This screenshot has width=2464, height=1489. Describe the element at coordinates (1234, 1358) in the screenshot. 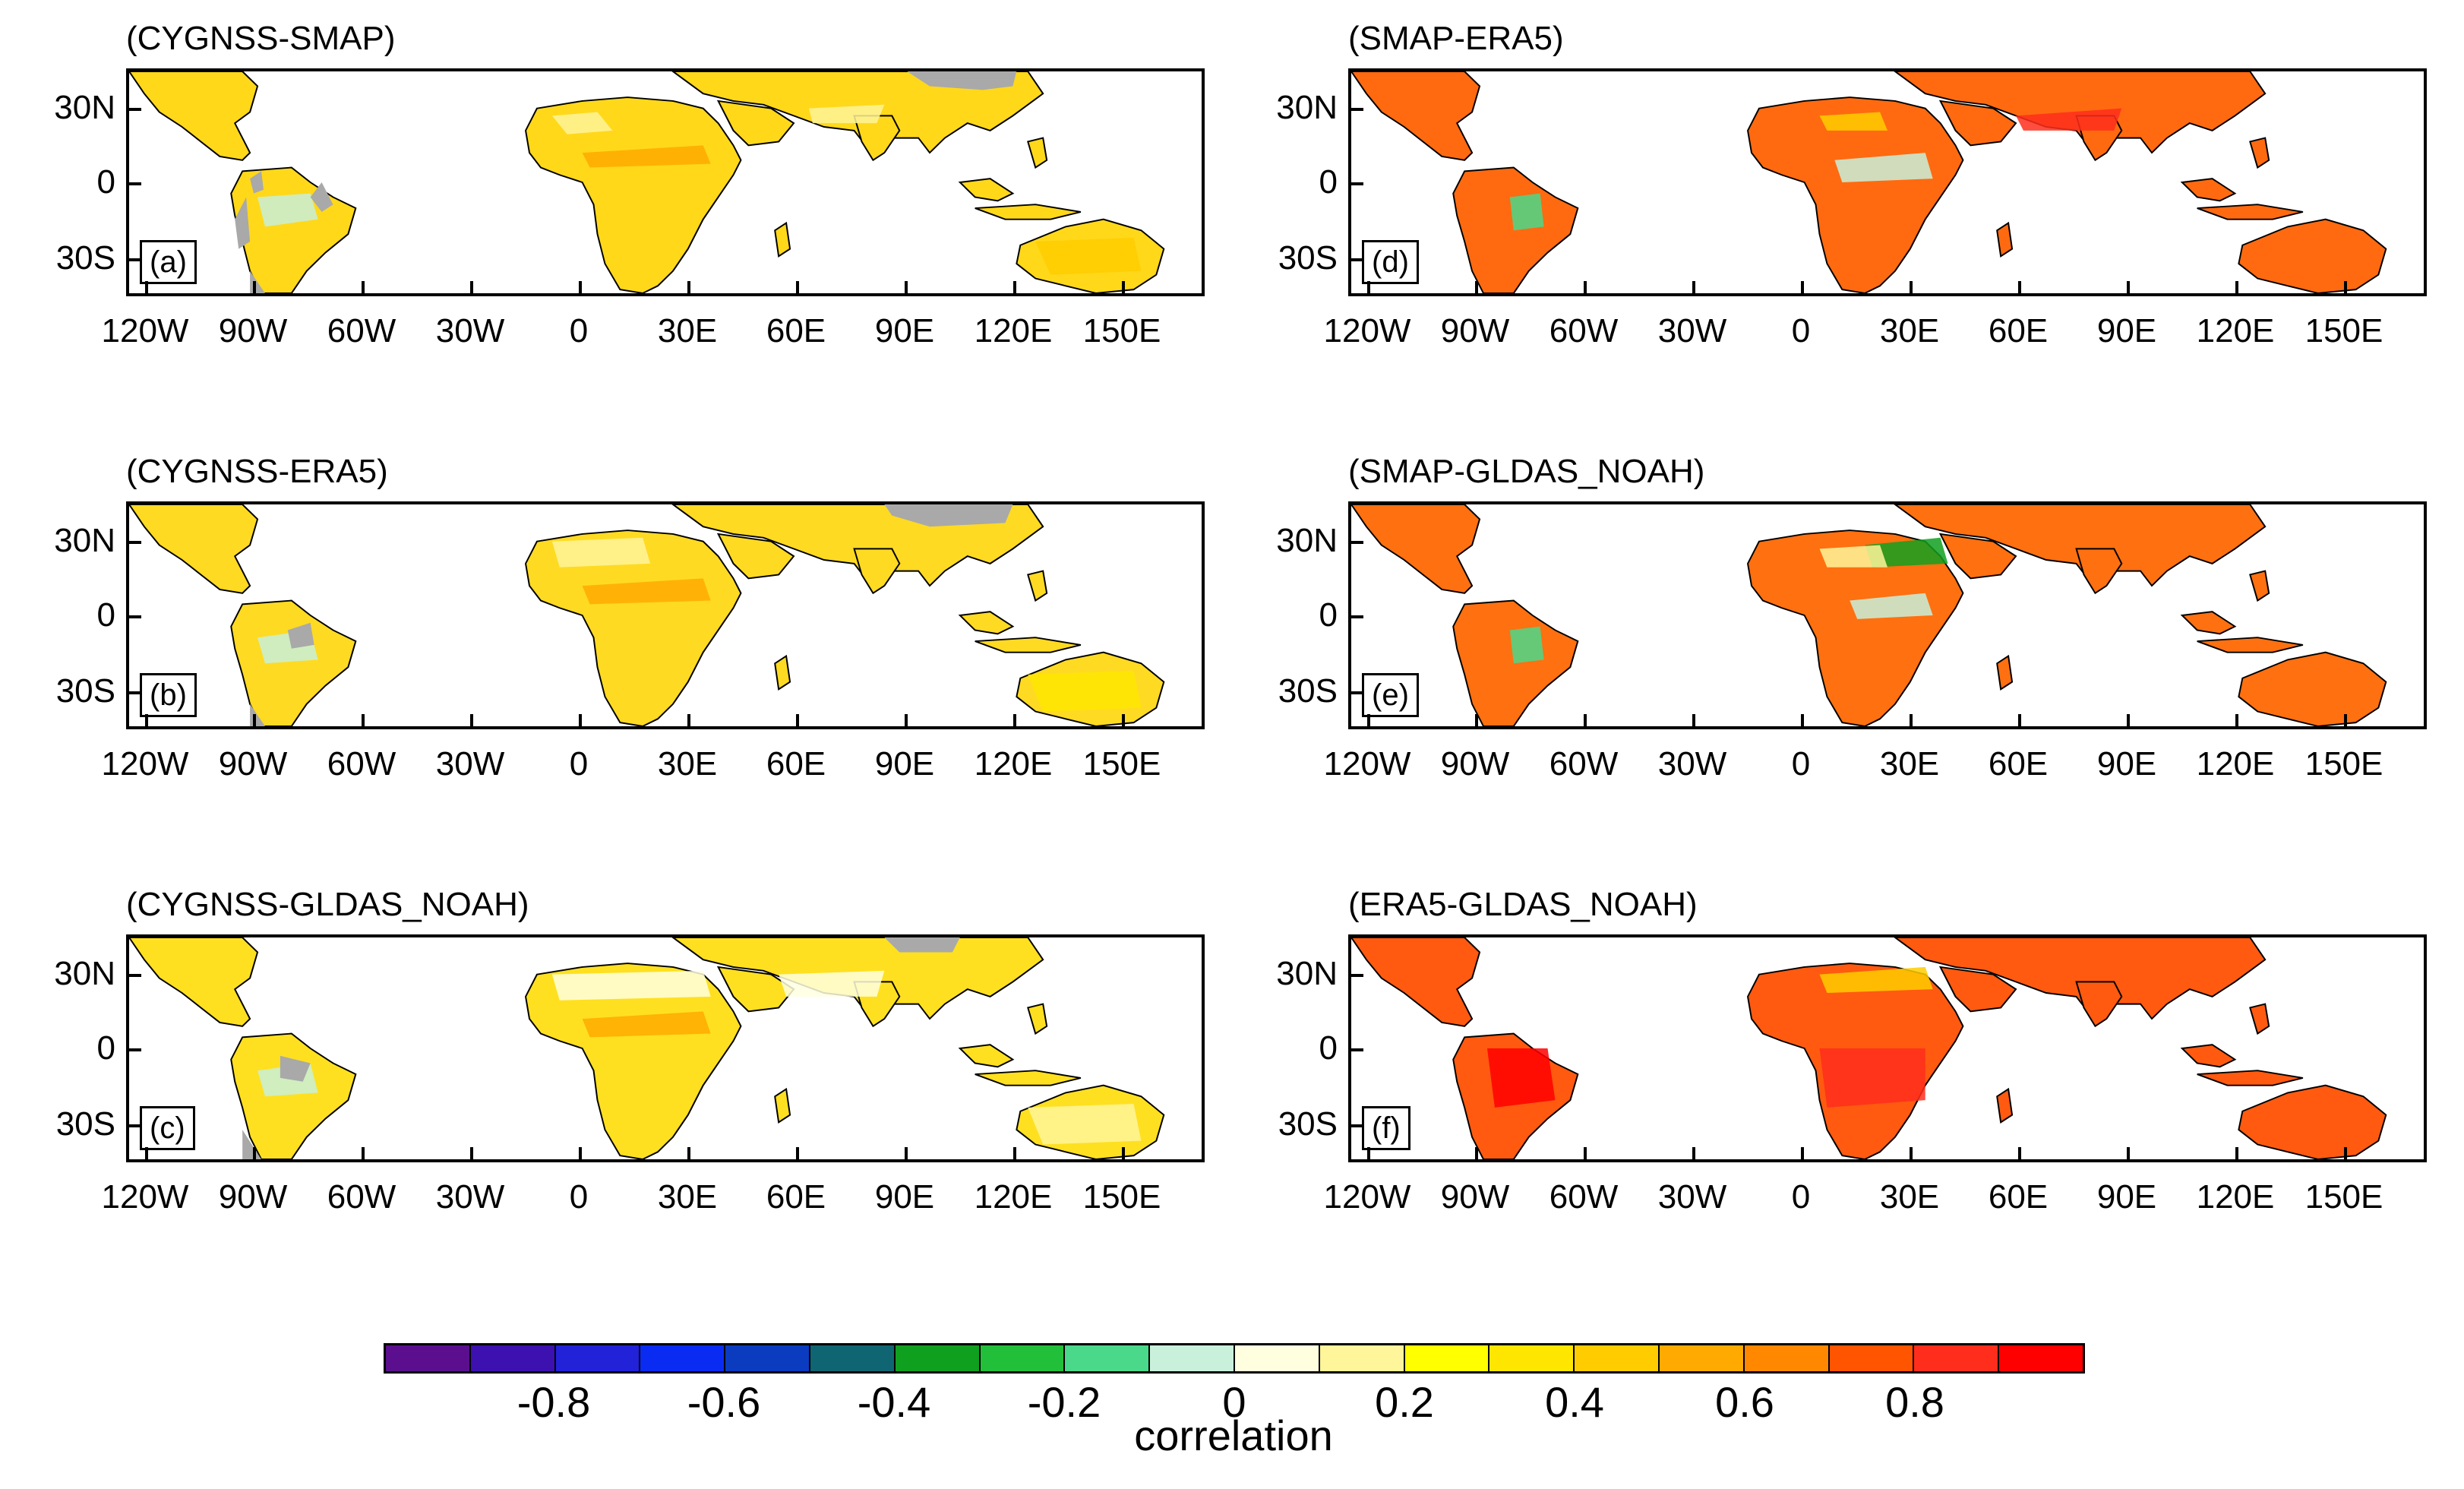

I see `colorbar` at that location.